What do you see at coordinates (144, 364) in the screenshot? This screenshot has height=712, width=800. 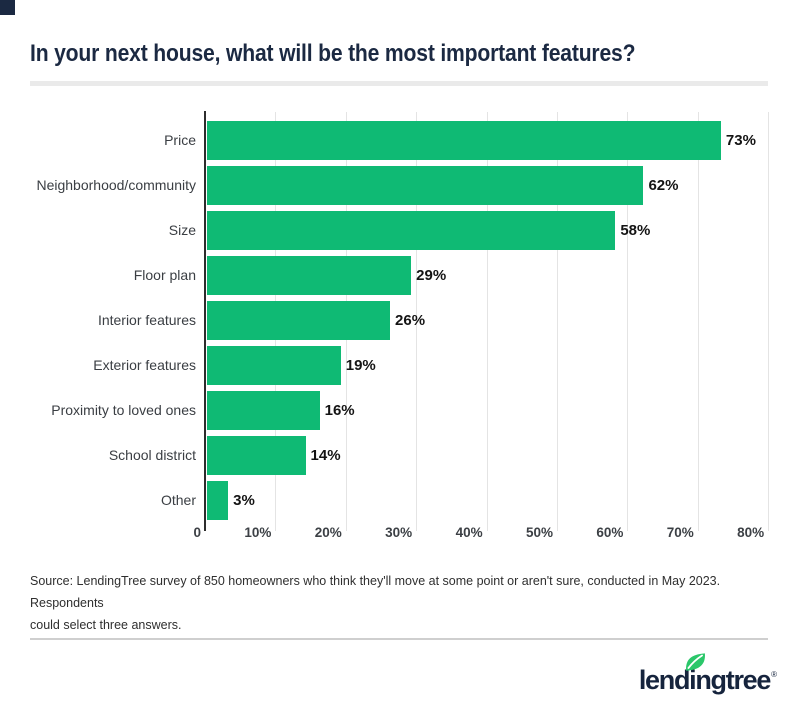 I see `category-label: Exterior features` at bounding box center [144, 364].